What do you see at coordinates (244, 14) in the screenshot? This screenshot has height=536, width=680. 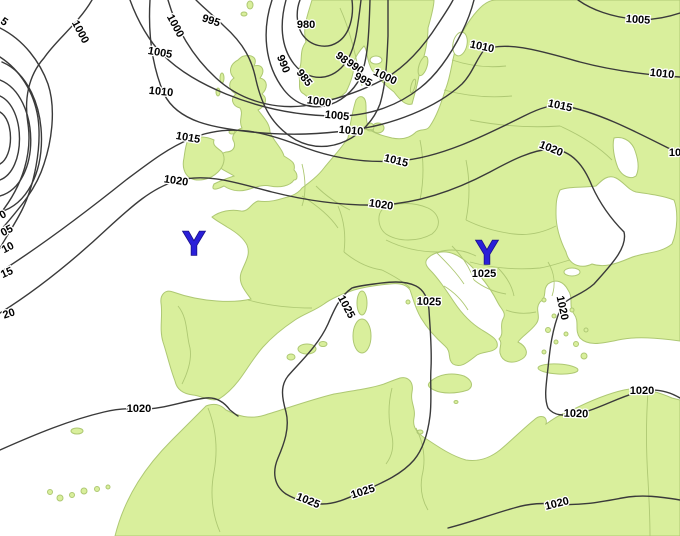 I see `island-orkney` at bounding box center [244, 14].